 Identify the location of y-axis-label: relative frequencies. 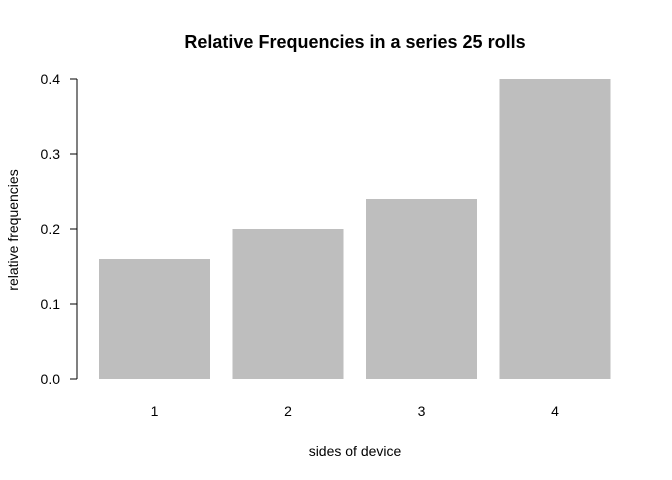
(13, 229).